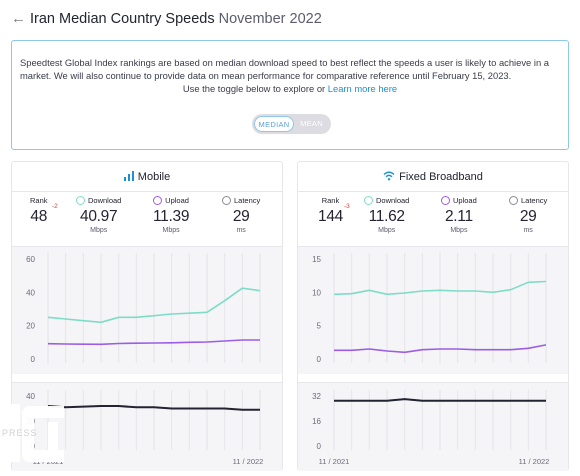 This screenshot has width=580, height=476. I want to click on fixed-latency-chart: 0 16 32 11 / 2021 11 / 2022, so click(433, 426).